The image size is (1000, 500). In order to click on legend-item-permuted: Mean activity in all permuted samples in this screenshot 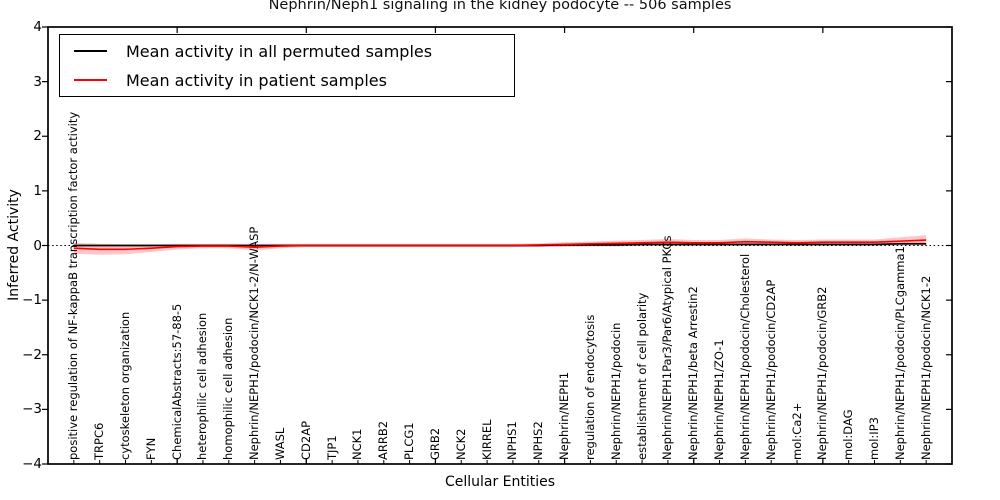, I will do `click(287, 51)`.